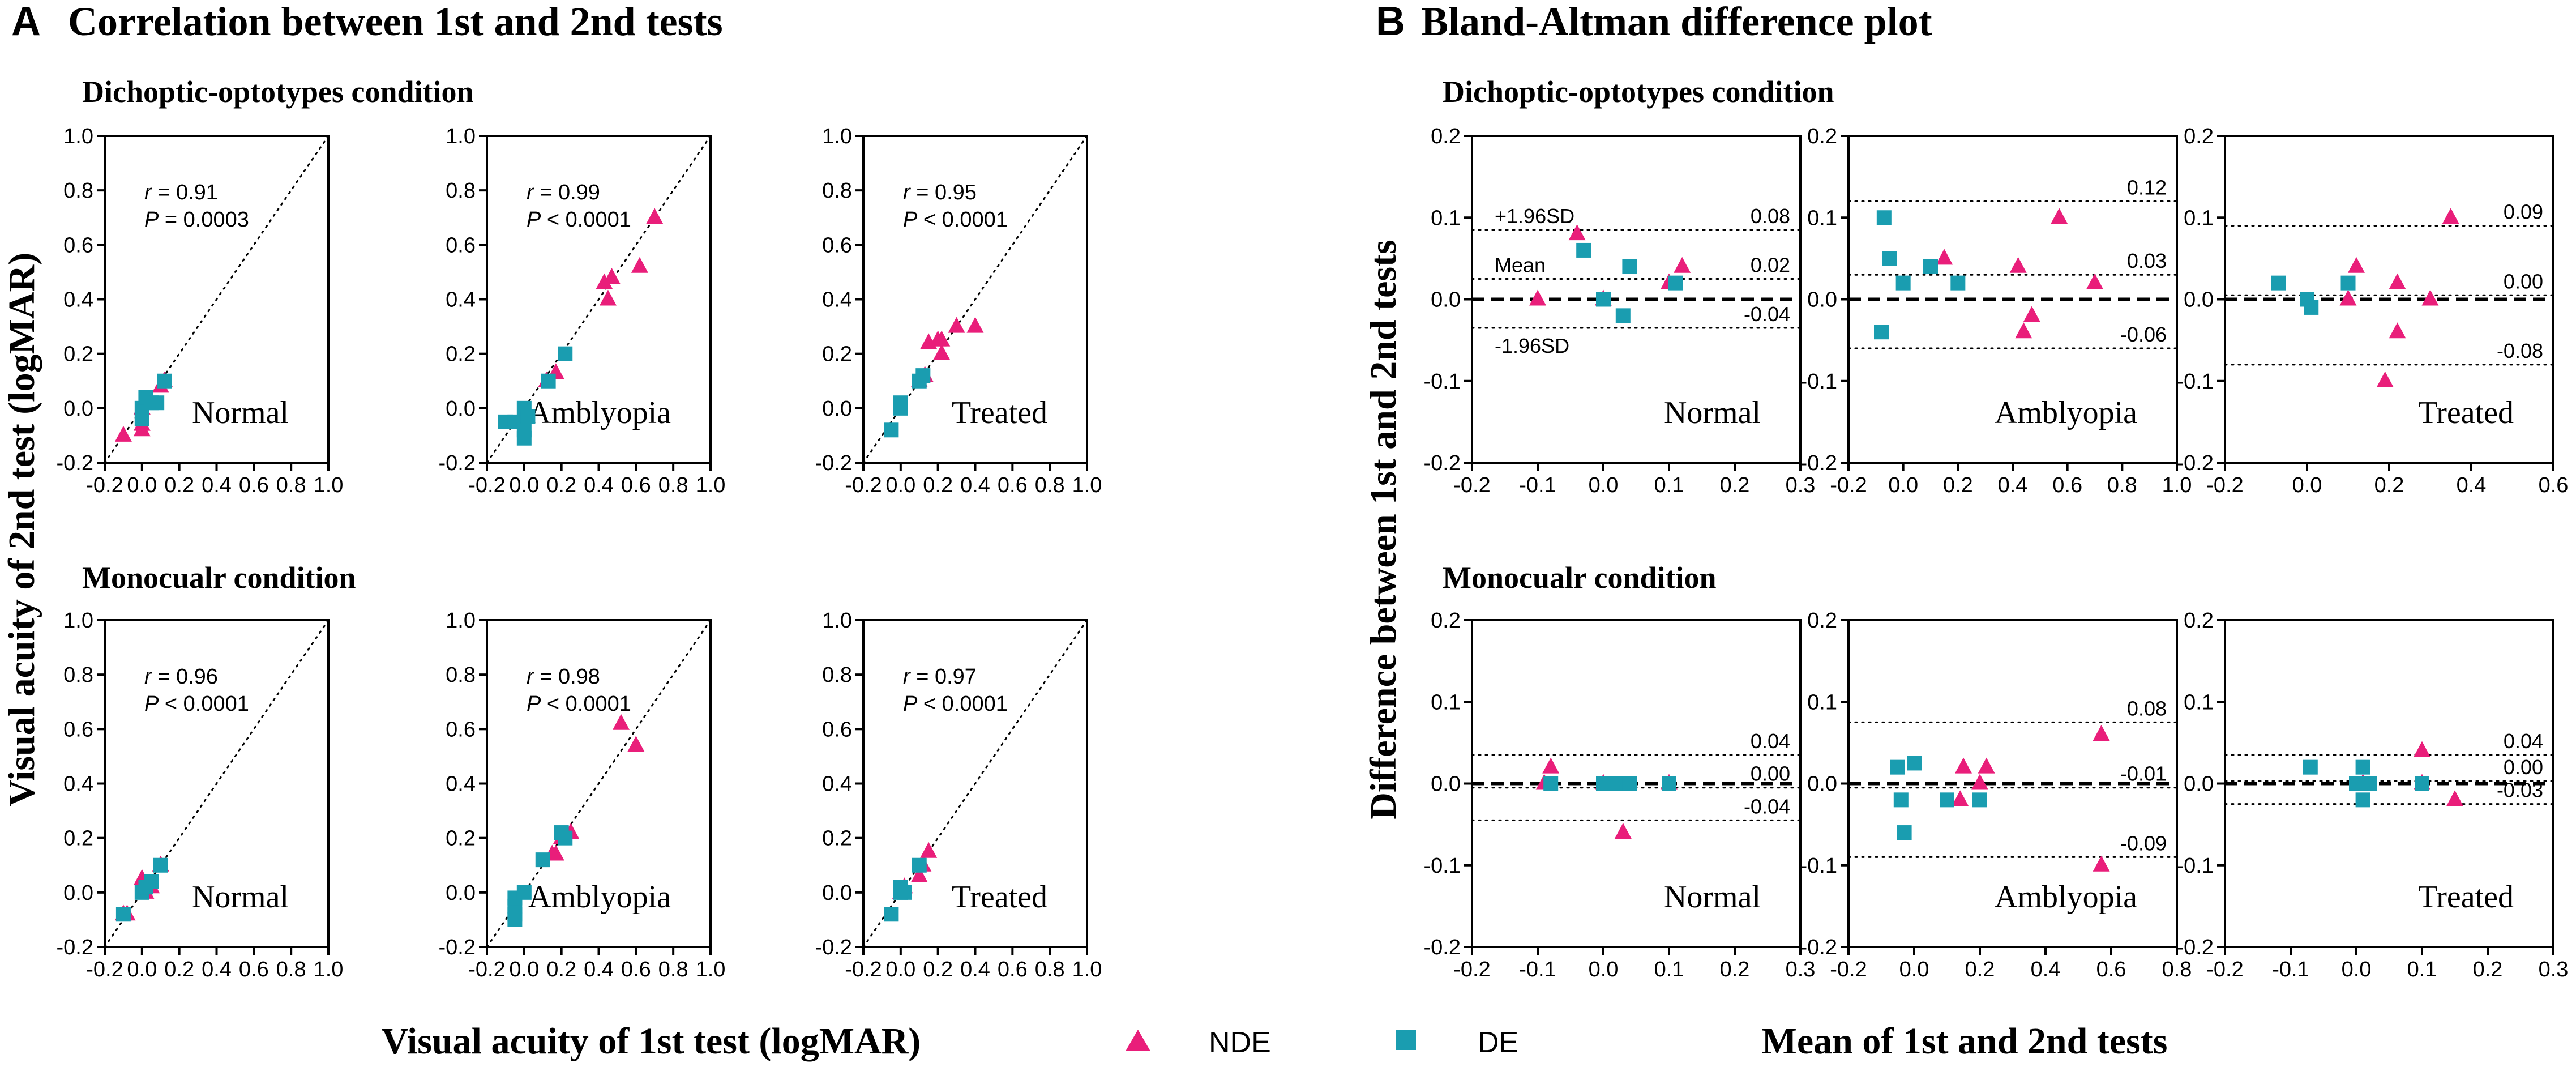 The height and width of the screenshot is (1067, 2576). Describe the element at coordinates (26, 22) in the screenshot. I see `panel-a-letter: A` at that location.